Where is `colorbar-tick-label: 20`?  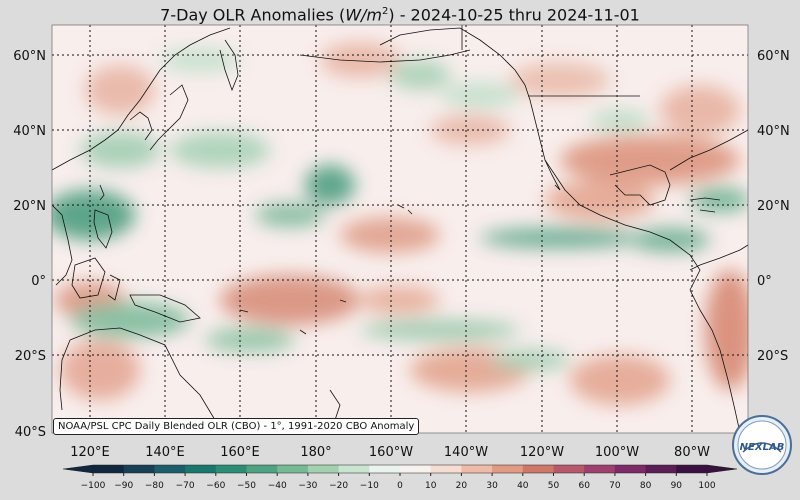 colorbar-tick-label: 20 is located at coordinates (462, 486).